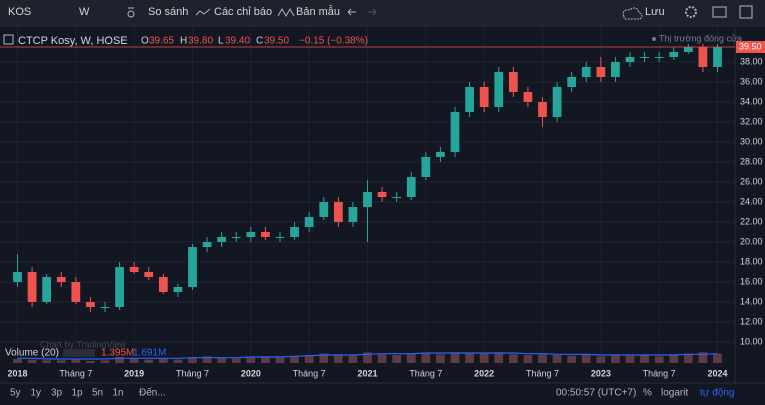  I want to click on range-button: 3p, so click(57, 393).